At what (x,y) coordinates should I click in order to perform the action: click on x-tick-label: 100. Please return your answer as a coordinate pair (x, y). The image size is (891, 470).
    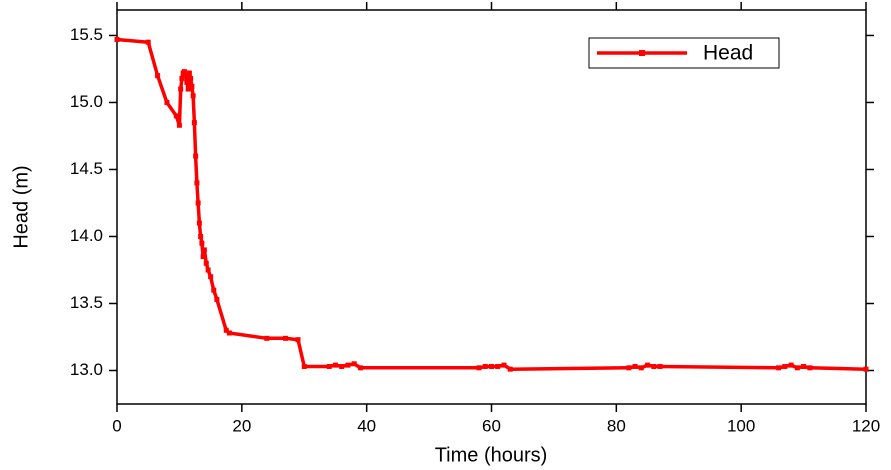
    Looking at the image, I should click on (741, 425).